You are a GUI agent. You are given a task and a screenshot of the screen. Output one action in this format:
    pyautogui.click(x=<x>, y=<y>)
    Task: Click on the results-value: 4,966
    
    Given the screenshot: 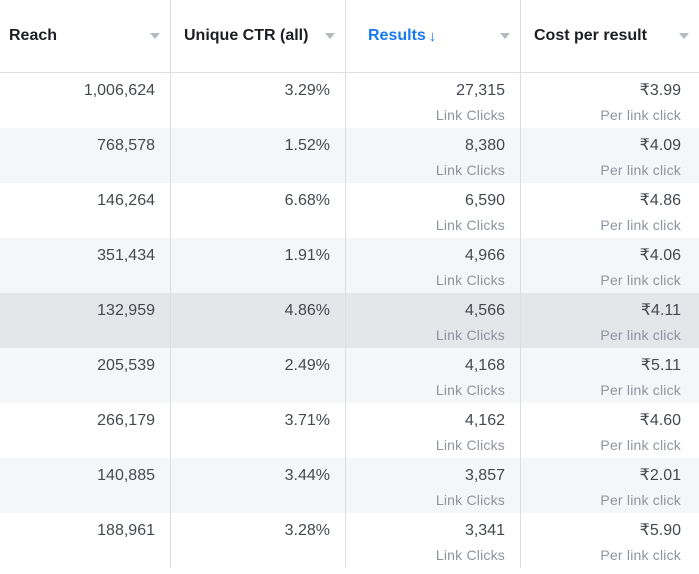 What is the action you would take?
    pyautogui.click(x=484, y=255)
    